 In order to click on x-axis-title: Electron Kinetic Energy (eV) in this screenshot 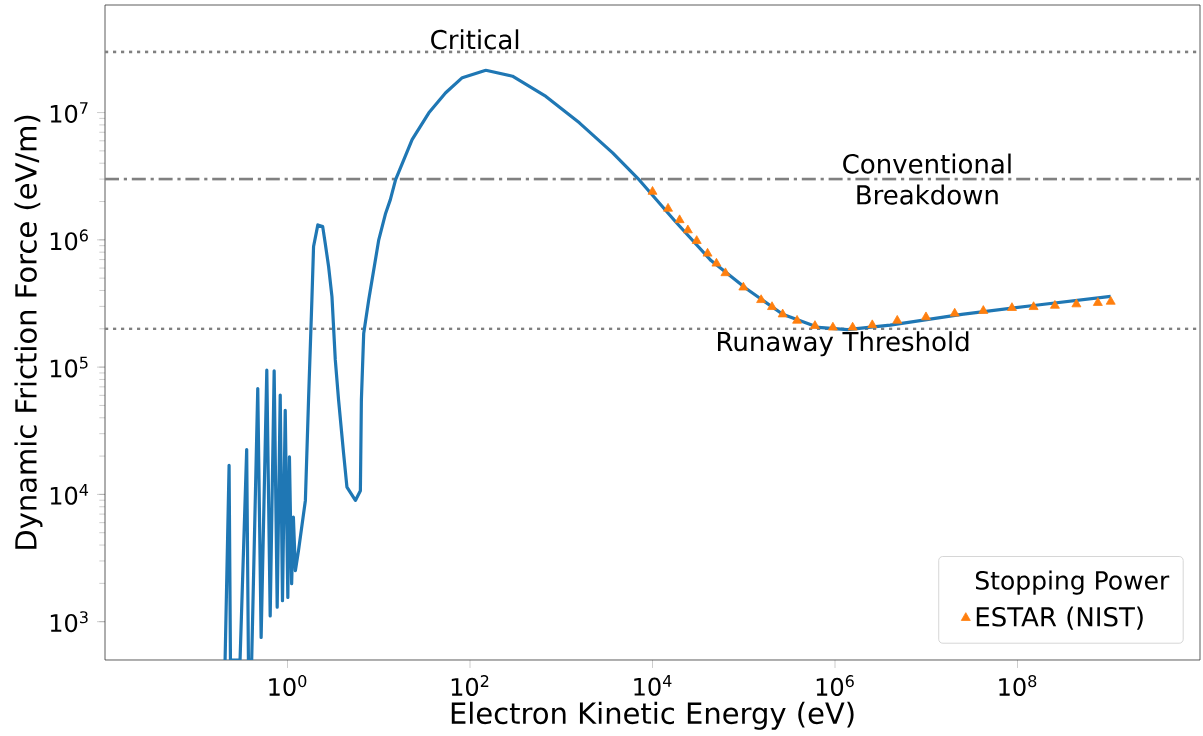, I will do `click(652, 715)`.